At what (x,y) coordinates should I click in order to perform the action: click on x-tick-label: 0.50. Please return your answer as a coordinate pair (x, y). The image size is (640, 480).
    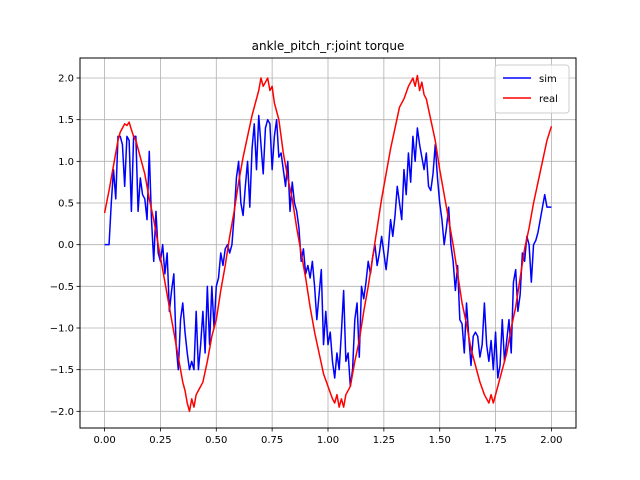
    Looking at the image, I should click on (216, 440).